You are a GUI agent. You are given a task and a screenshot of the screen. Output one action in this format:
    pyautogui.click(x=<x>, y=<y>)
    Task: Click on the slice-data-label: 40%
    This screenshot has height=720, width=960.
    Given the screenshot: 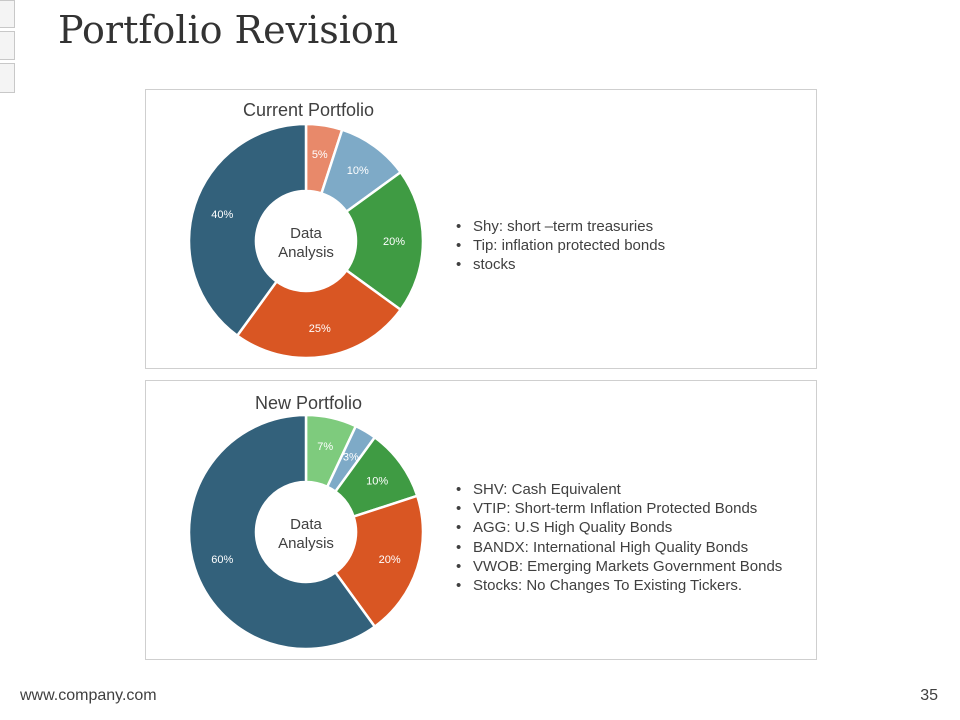 What is the action you would take?
    pyautogui.click(x=222, y=215)
    